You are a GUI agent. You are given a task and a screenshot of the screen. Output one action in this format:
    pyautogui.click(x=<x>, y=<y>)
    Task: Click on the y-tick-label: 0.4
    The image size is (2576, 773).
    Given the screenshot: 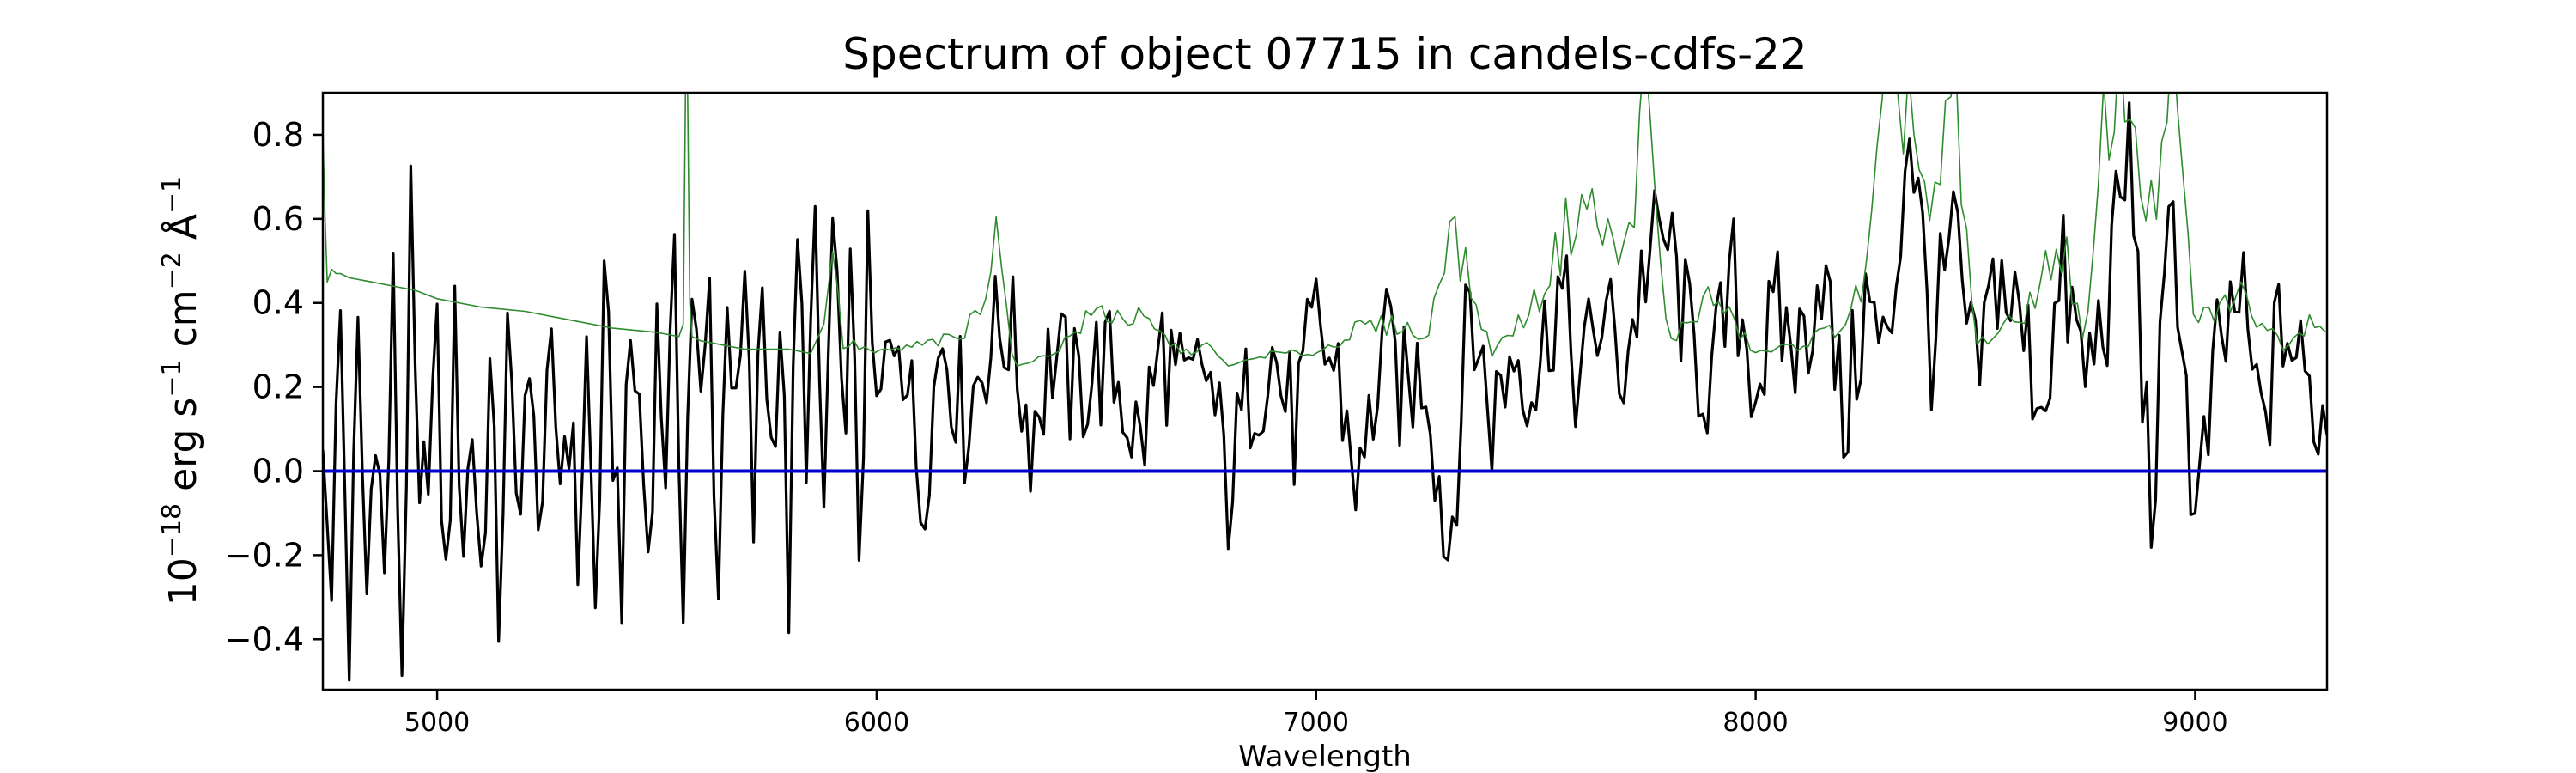 What is the action you would take?
    pyautogui.click(x=278, y=303)
    